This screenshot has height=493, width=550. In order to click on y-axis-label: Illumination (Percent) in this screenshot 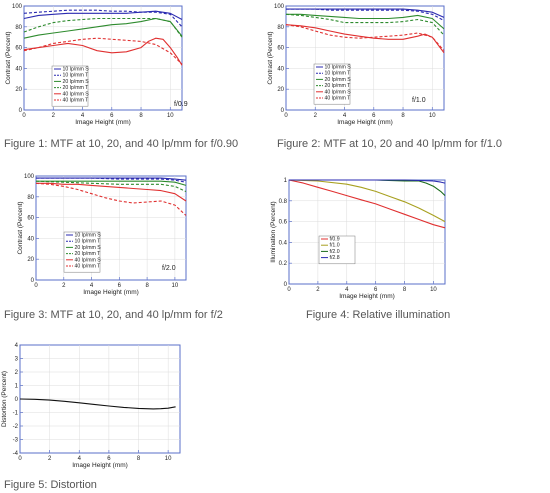, I will do `click(273, 231)`.